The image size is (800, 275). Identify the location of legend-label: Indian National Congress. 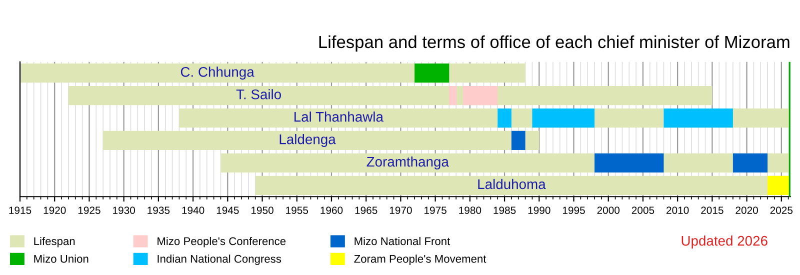
(220, 259).